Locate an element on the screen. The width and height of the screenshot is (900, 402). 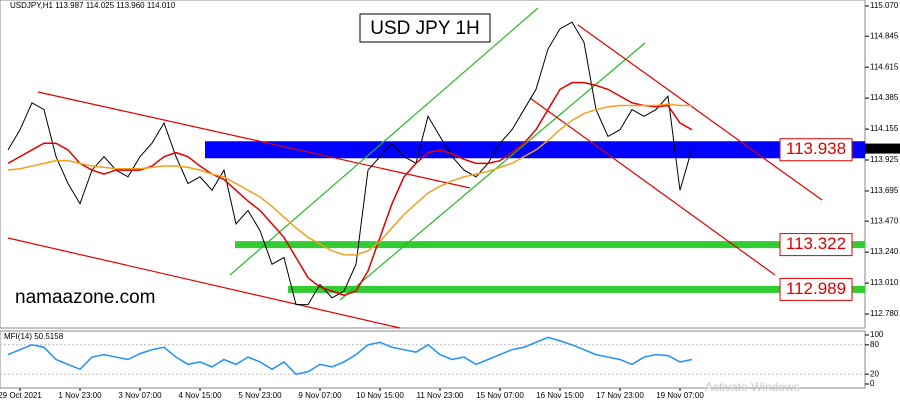
y-tick-label: 115.070 is located at coordinates (884, 5).